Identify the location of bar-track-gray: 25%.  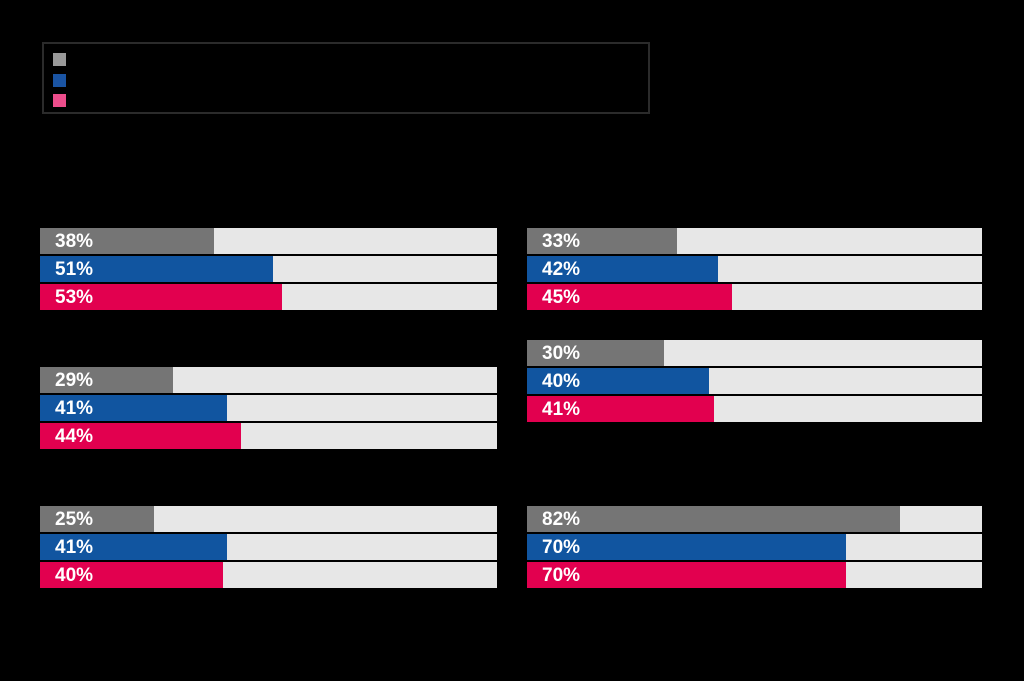
(268, 519).